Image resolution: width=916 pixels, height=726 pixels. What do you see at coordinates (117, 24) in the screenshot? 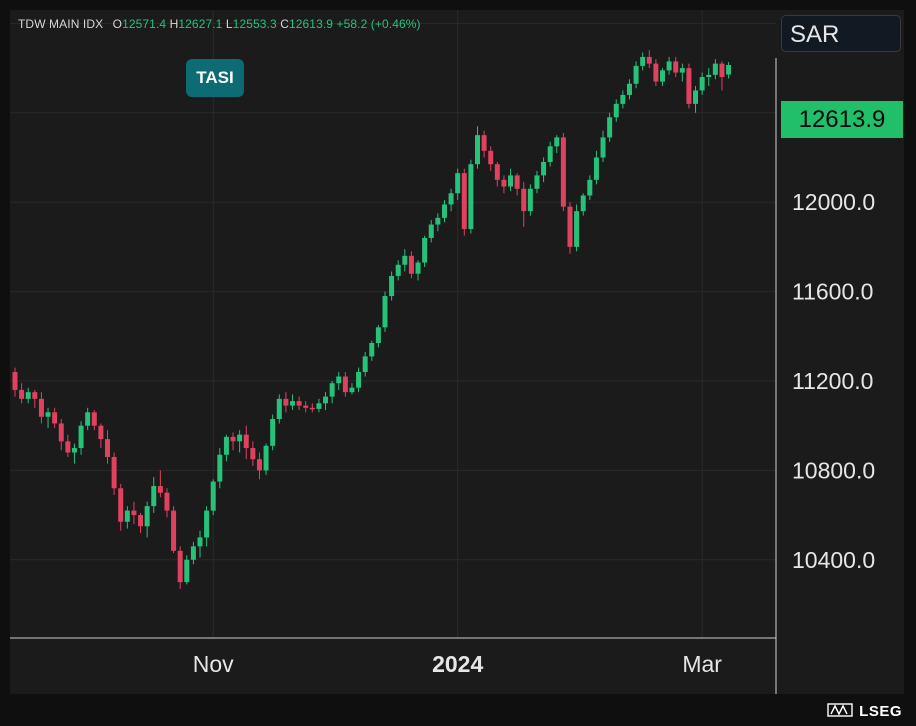
I see `open-label: O` at bounding box center [117, 24].